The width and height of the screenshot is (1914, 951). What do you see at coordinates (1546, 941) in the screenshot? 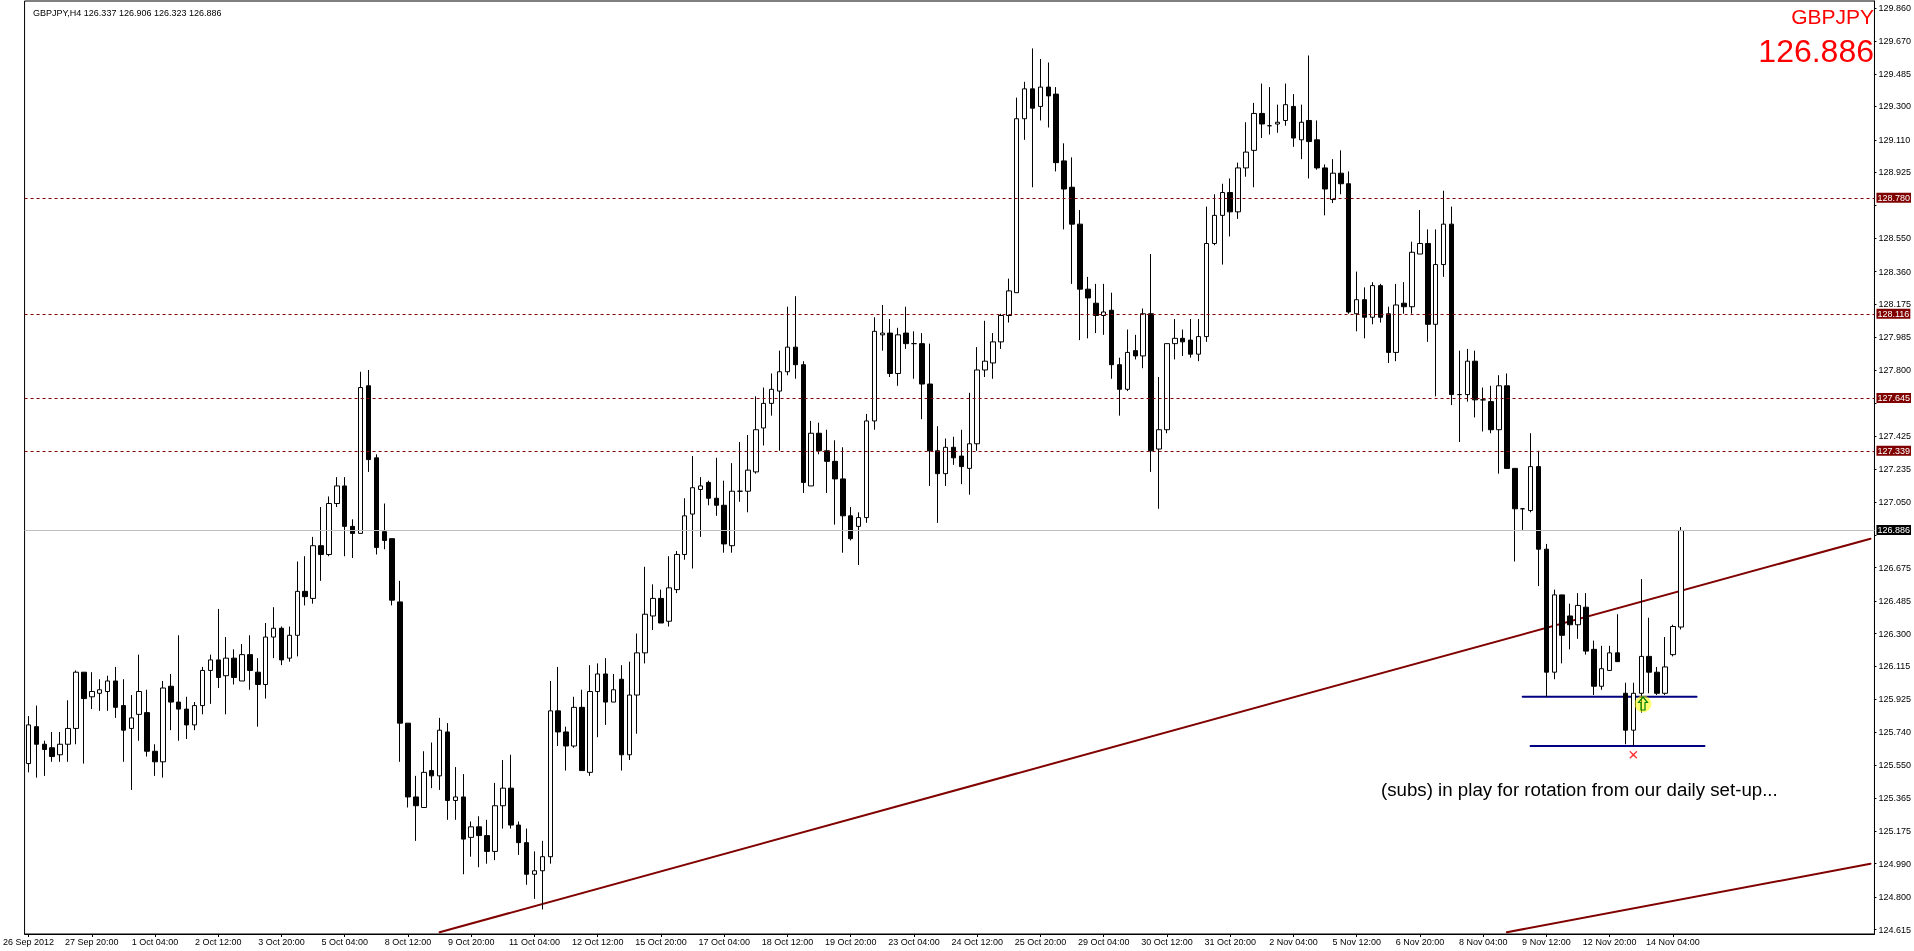
I see `x-tick-label: 9 Nov 12:00` at bounding box center [1546, 941].